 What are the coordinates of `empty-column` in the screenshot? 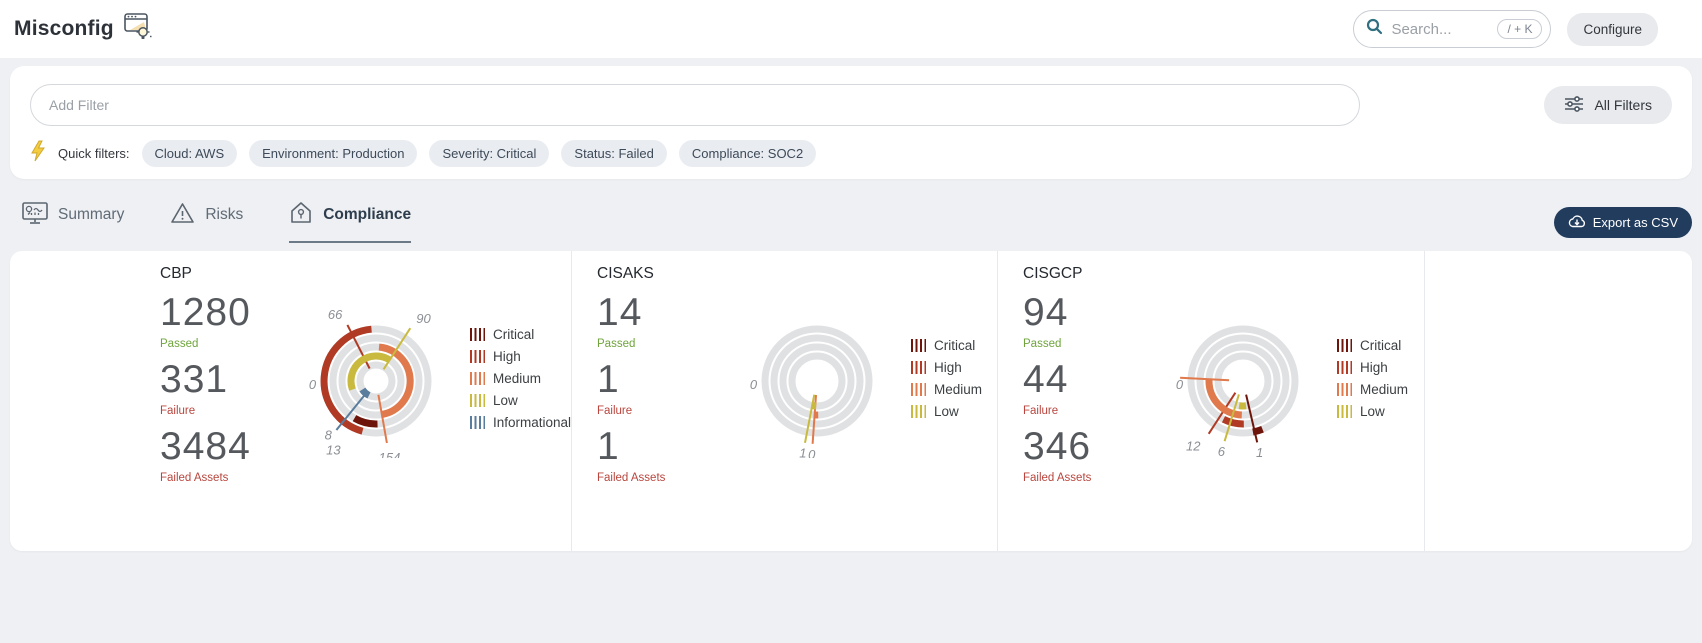 It's located at (1558, 401).